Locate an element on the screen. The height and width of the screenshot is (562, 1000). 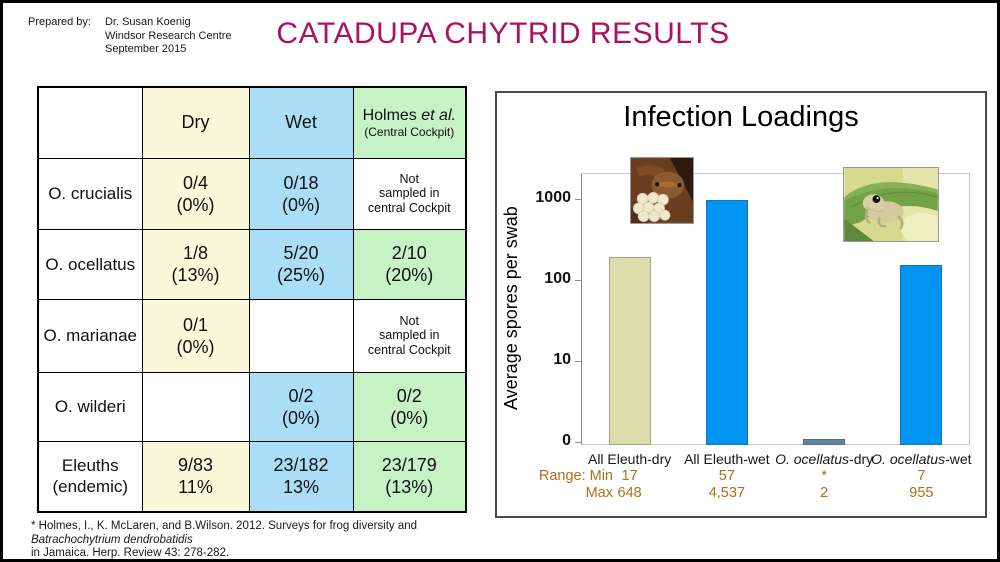
species-cell: O. marianae is located at coordinates (90, 335).